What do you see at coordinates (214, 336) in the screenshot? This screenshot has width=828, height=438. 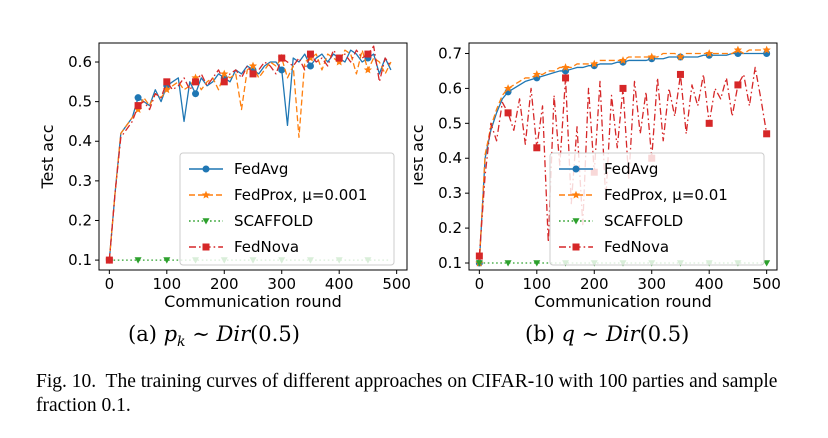 I see `subcaption-a: (a) pk ∼ Dir(0.5)` at bounding box center [214, 336].